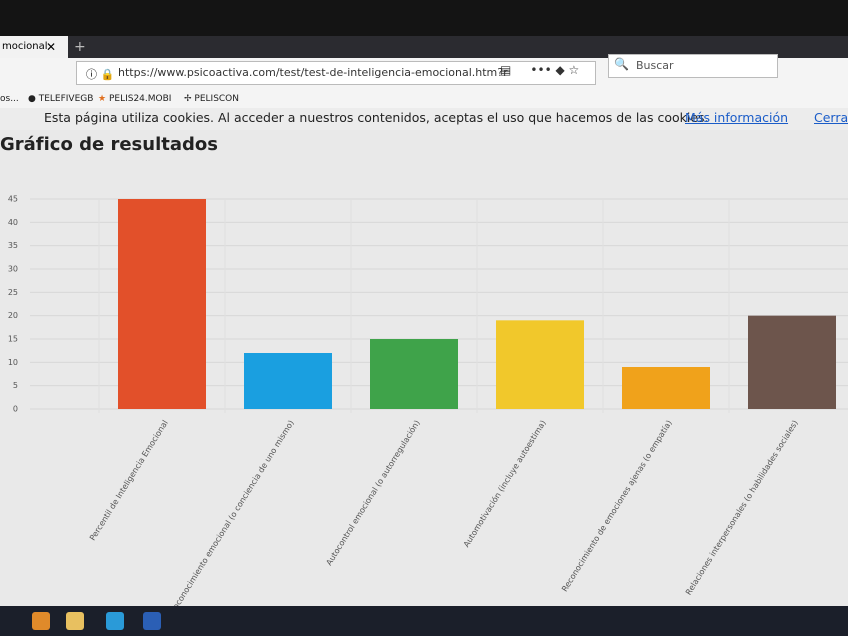 Image resolution: width=848 pixels, height=636 pixels. I want to click on y-tick-label: 25, so click(13, 292).